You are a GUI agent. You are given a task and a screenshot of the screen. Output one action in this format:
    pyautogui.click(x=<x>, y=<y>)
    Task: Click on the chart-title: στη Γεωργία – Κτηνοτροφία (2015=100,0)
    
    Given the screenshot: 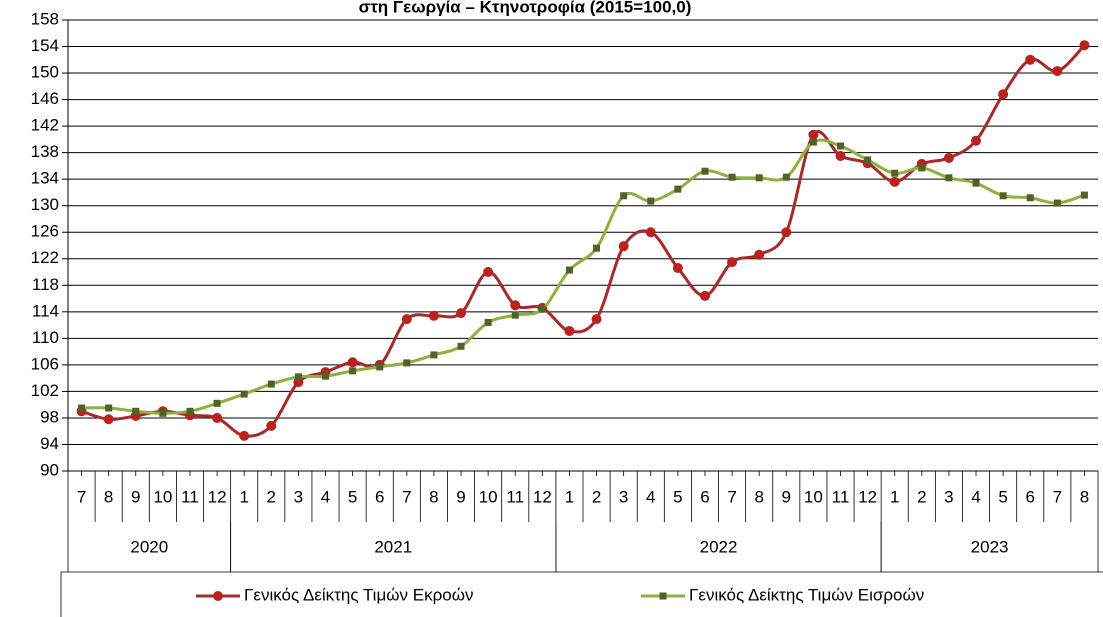 What is the action you would take?
    pyautogui.click(x=525, y=8)
    